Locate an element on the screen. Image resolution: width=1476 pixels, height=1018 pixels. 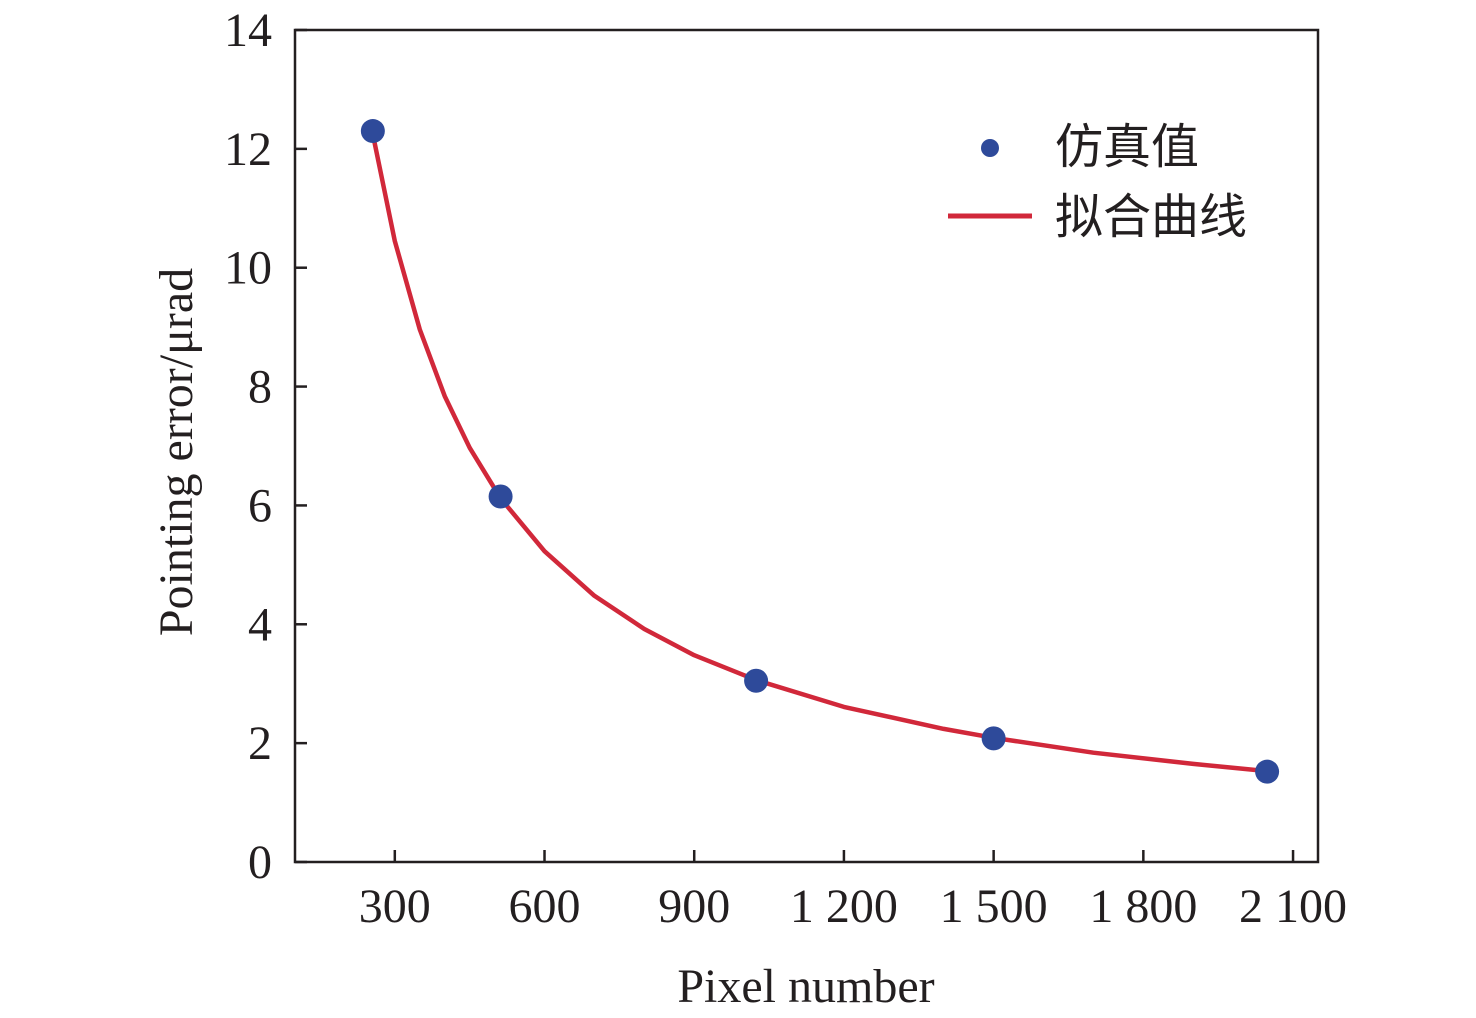
x-tick-label: 300 is located at coordinates (395, 906).